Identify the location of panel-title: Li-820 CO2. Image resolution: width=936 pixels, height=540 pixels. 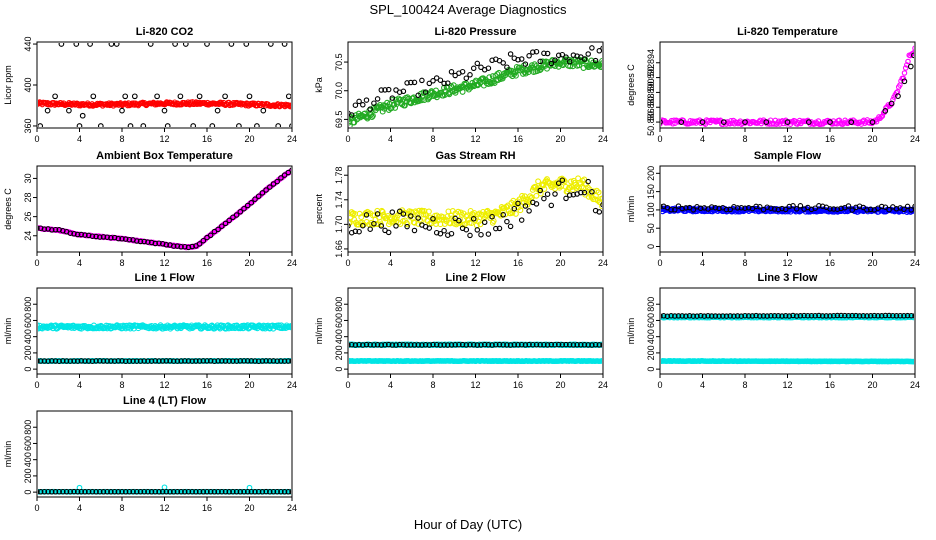
(164, 32).